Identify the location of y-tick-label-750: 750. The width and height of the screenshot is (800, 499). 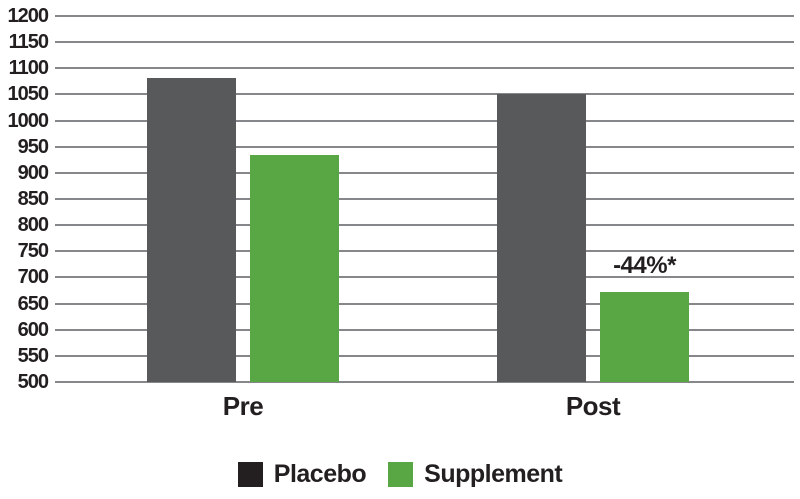
(33, 251).